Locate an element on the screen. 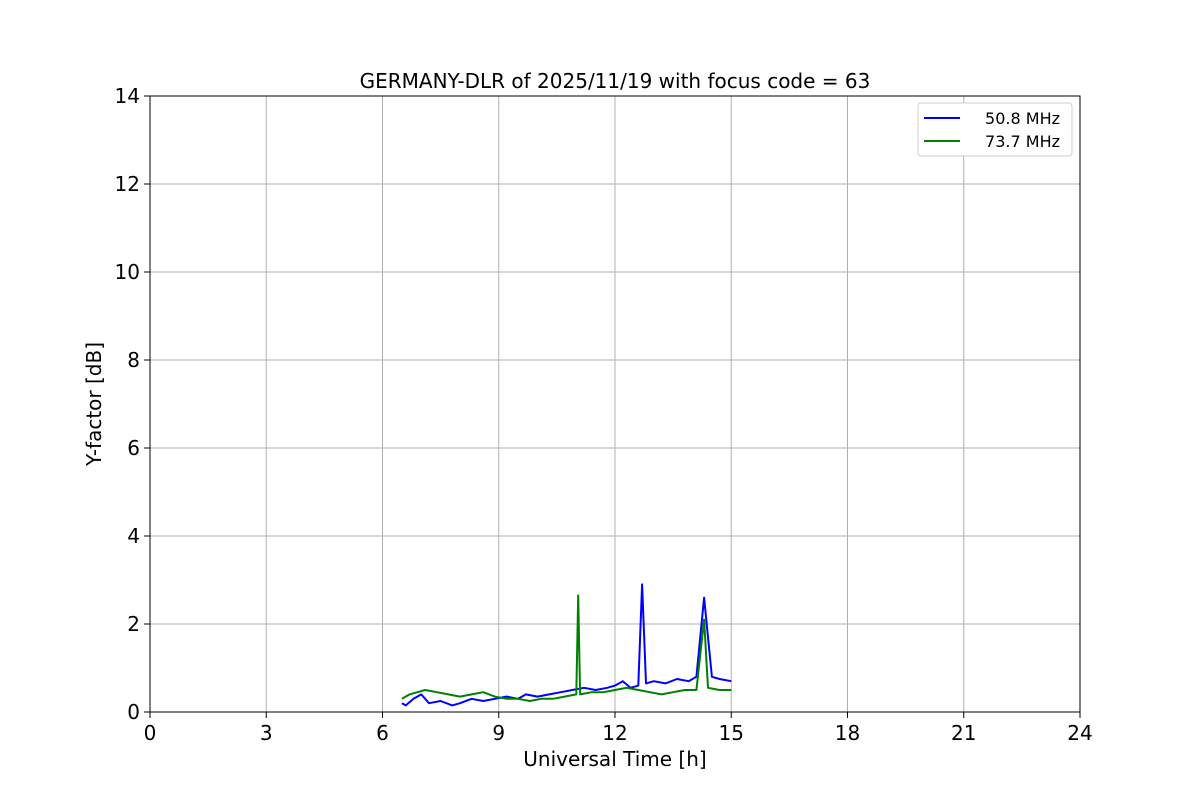  series-layer is located at coordinates (566, 645).